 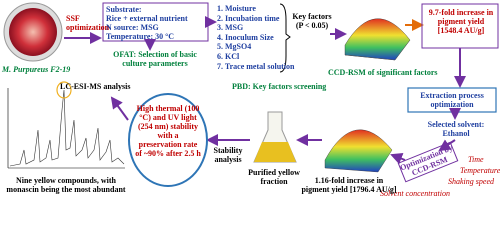 What do you see at coordinates (236, 8) in the screenshot?
I see `factor-item: 1. Moisture` at bounding box center [236, 8].